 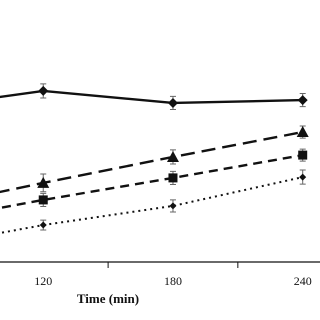 I want to click on x-tick-label: 120, so click(x=43, y=281).